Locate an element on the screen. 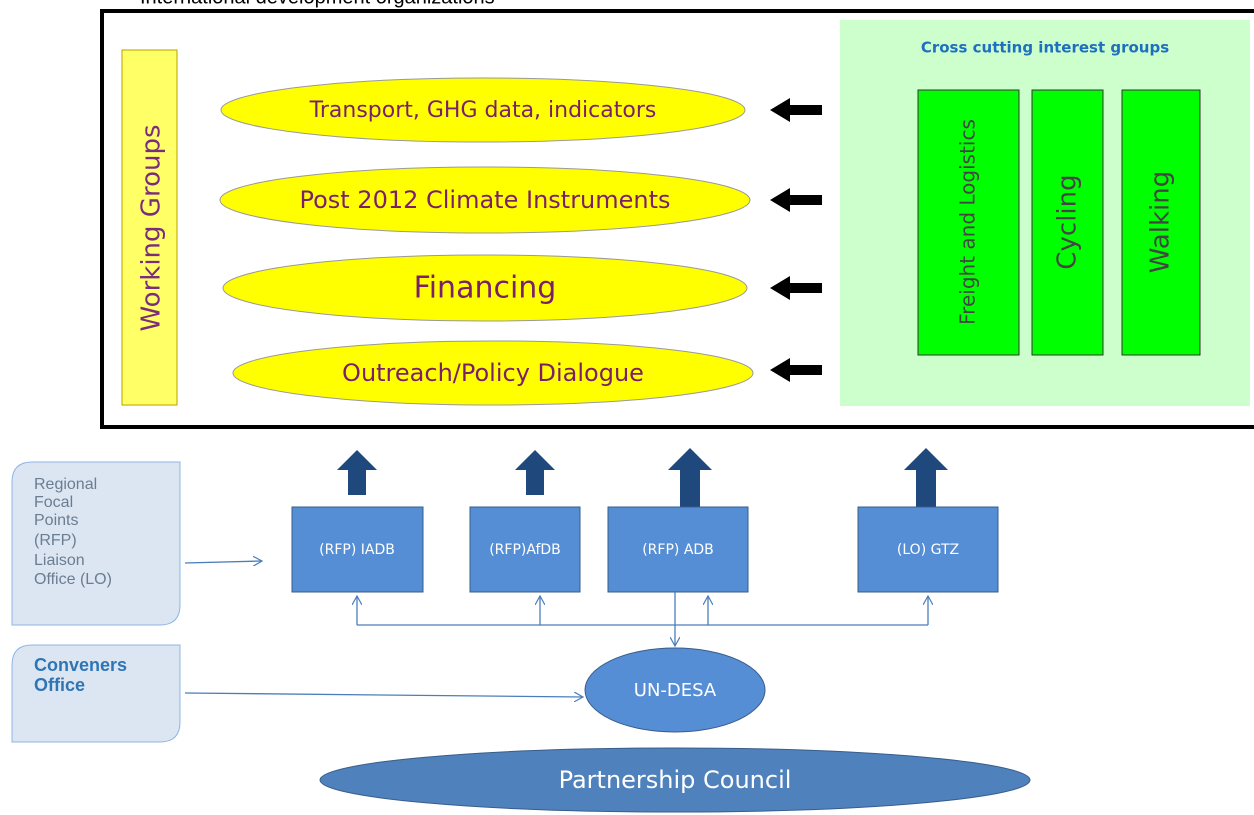  working-group-label: Financing is located at coordinates (485, 288).